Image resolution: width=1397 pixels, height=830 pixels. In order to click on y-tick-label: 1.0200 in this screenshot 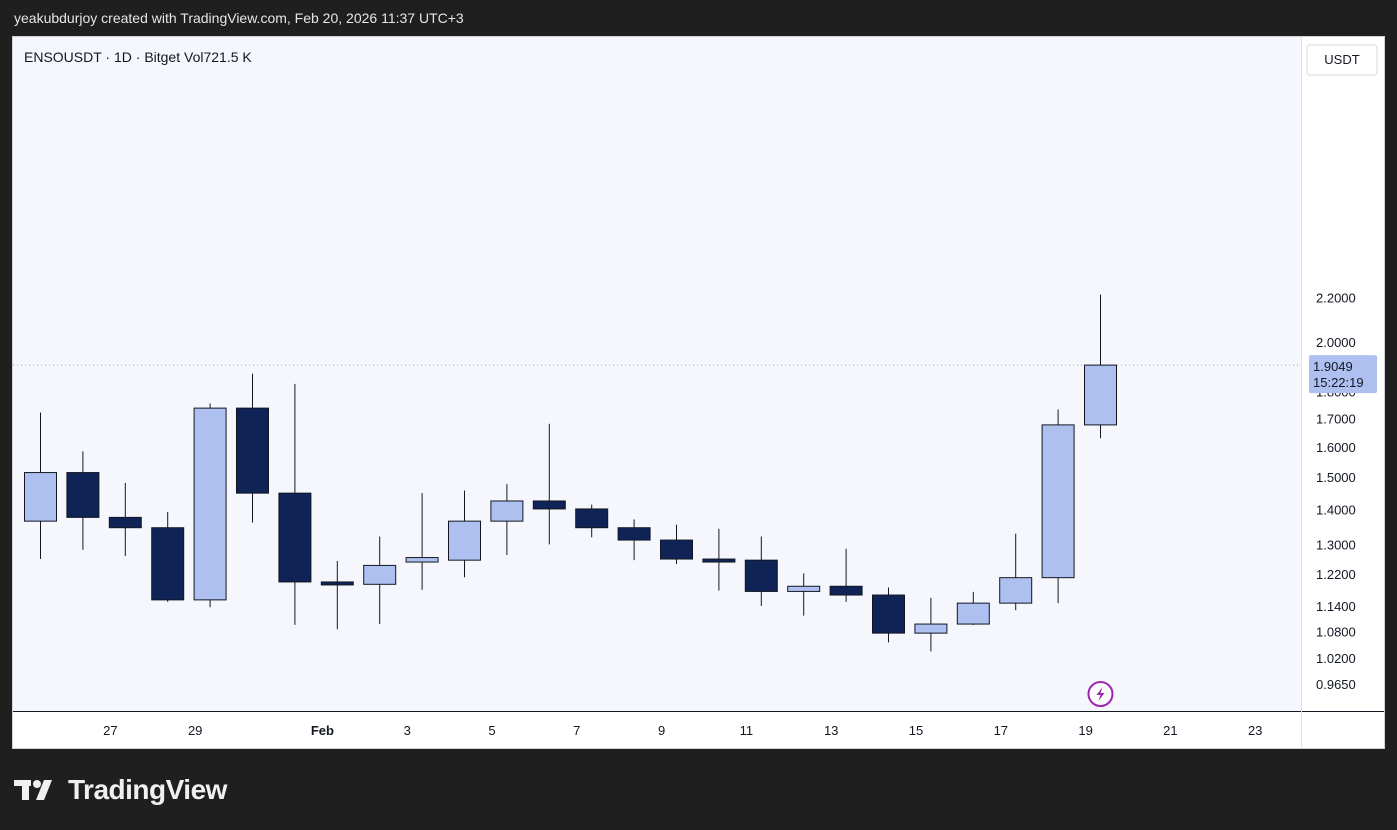, I will do `click(1336, 658)`.